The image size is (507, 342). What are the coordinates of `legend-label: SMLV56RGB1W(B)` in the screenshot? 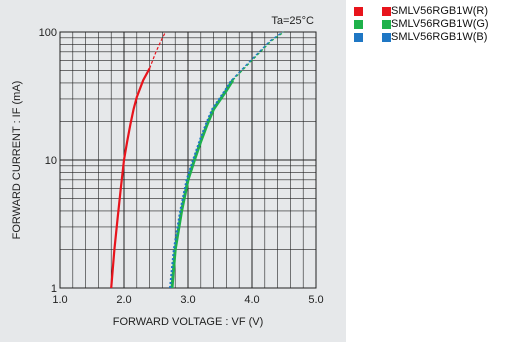 It's located at (439, 37).